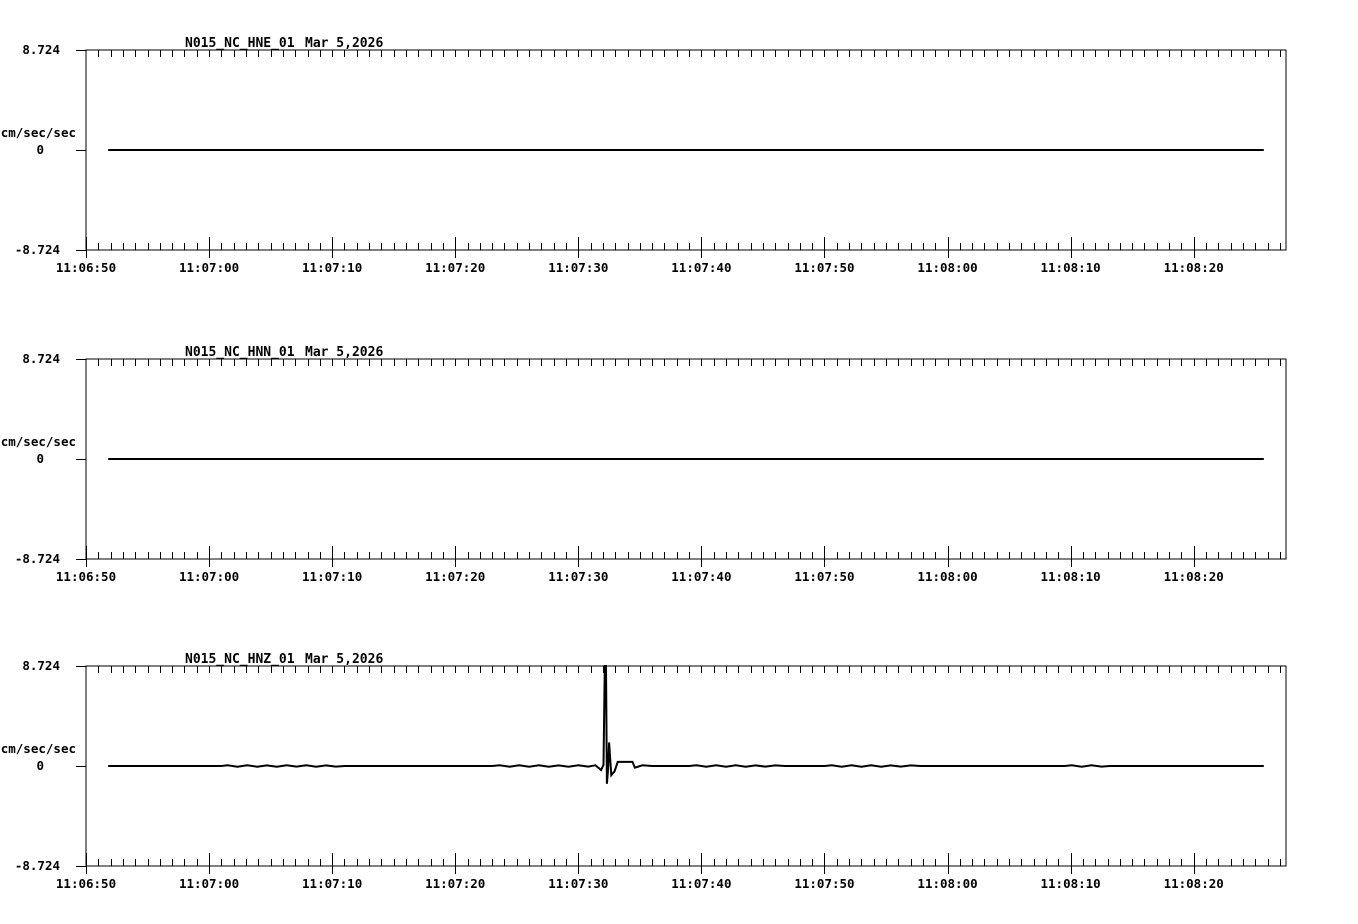 The width and height of the screenshot is (1358, 924). Describe the element at coordinates (240, 352) in the screenshot. I see `panel-title: N015_NC_HNN_01` at that location.